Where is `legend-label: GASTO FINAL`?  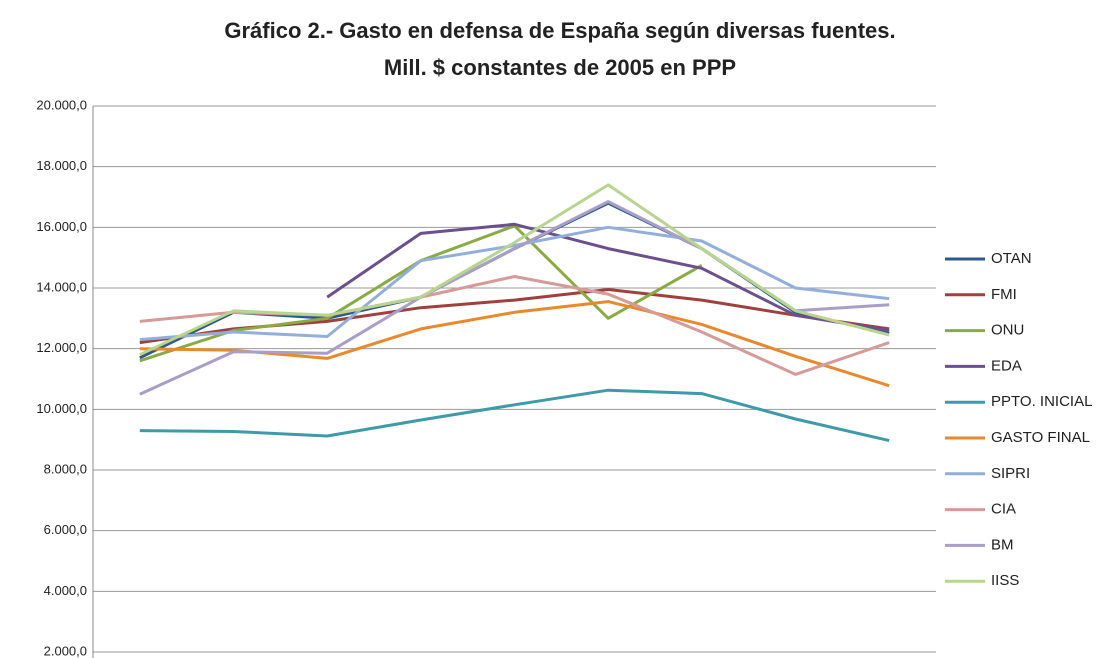
legend-label: GASTO FINAL is located at coordinates (1040, 437).